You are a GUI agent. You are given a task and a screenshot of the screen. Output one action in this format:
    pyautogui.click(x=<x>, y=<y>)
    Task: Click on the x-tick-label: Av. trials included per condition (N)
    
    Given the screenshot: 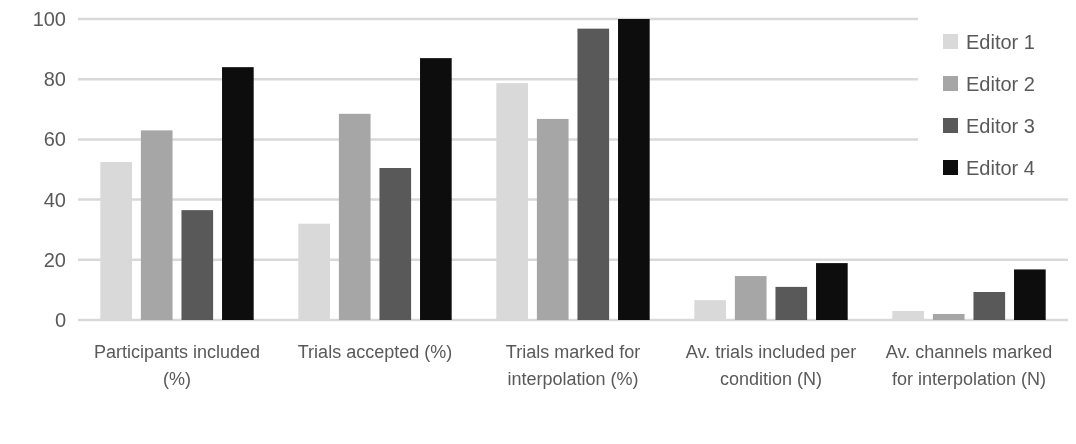 What is the action you would take?
    pyautogui.click(x=771, y=365)
    